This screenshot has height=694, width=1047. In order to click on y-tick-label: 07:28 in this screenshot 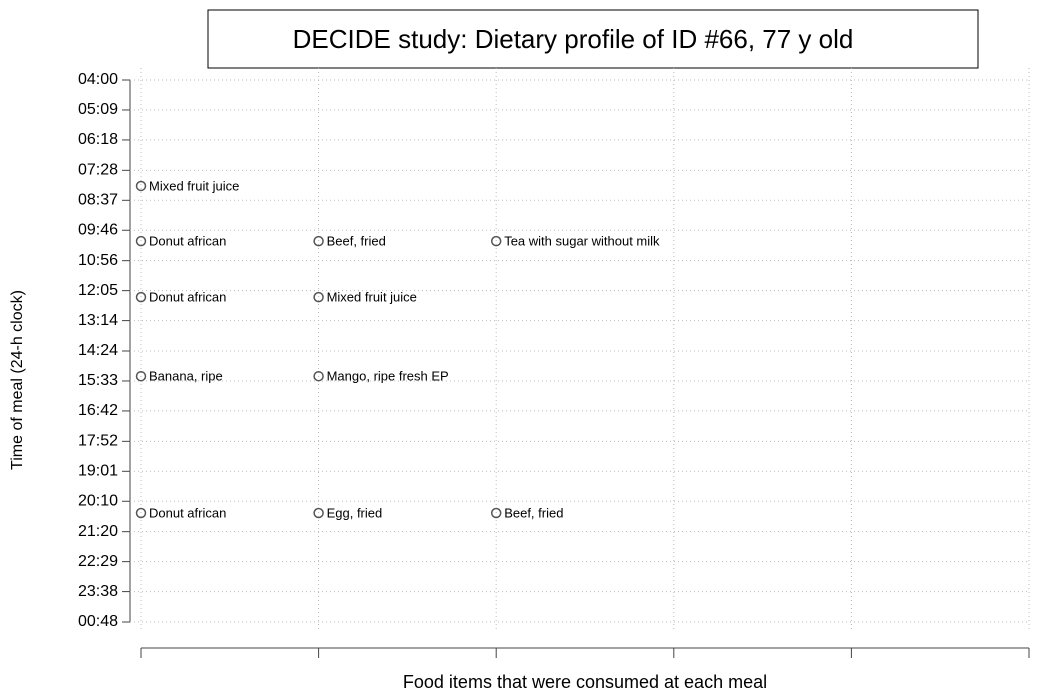, I will do `click(98, 170)`.